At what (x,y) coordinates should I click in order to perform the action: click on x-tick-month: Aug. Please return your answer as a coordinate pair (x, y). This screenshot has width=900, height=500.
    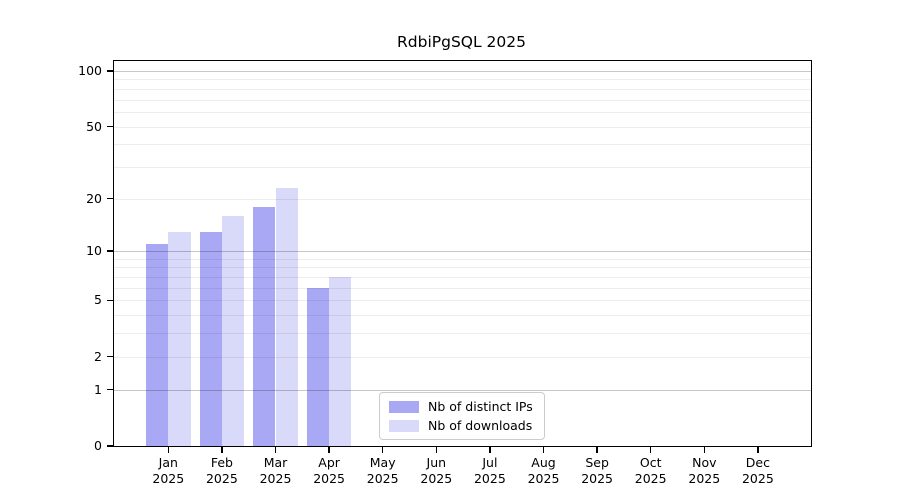
    Looking at the image, I should click on (543, 462).